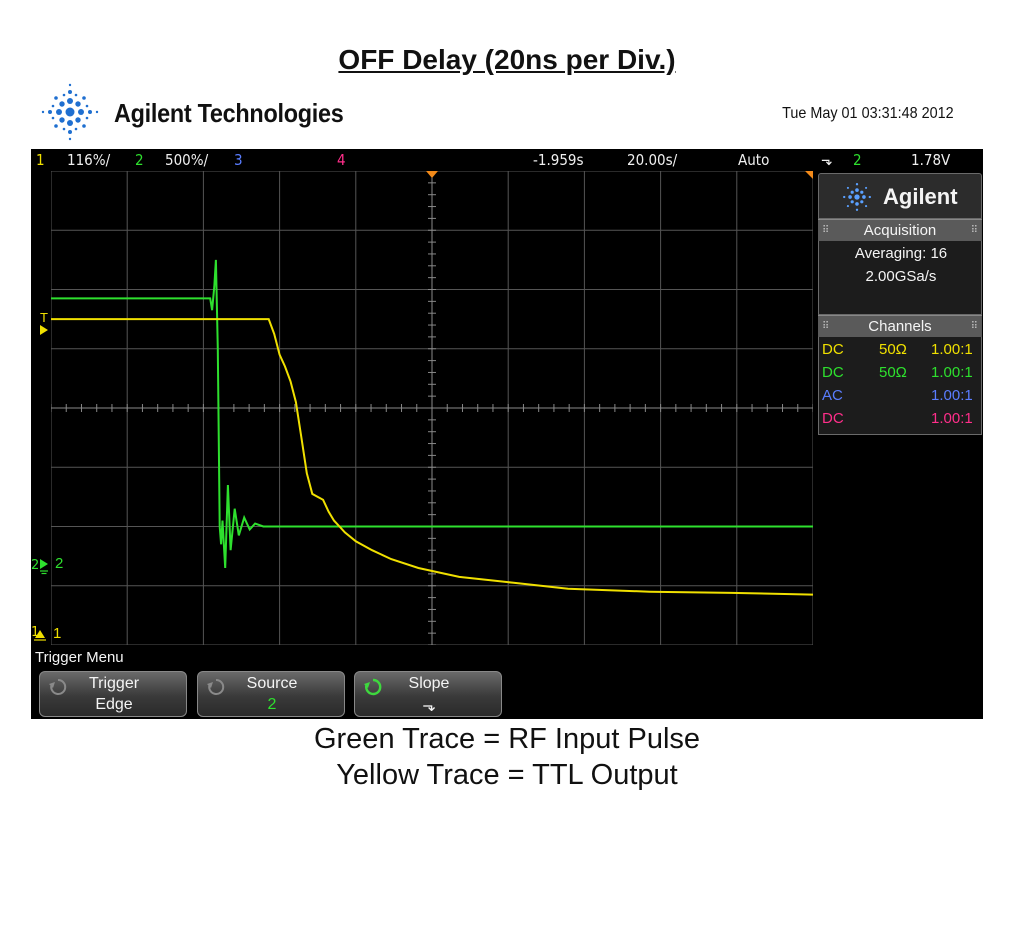 The height and width of the screenshot is (936, 1014). I want to click on channels-body: DC 50Ω 1.00:1 DC 50Ω 1.00:1 AC 1.00:1 DC 1.00:1, so click(900, 386).